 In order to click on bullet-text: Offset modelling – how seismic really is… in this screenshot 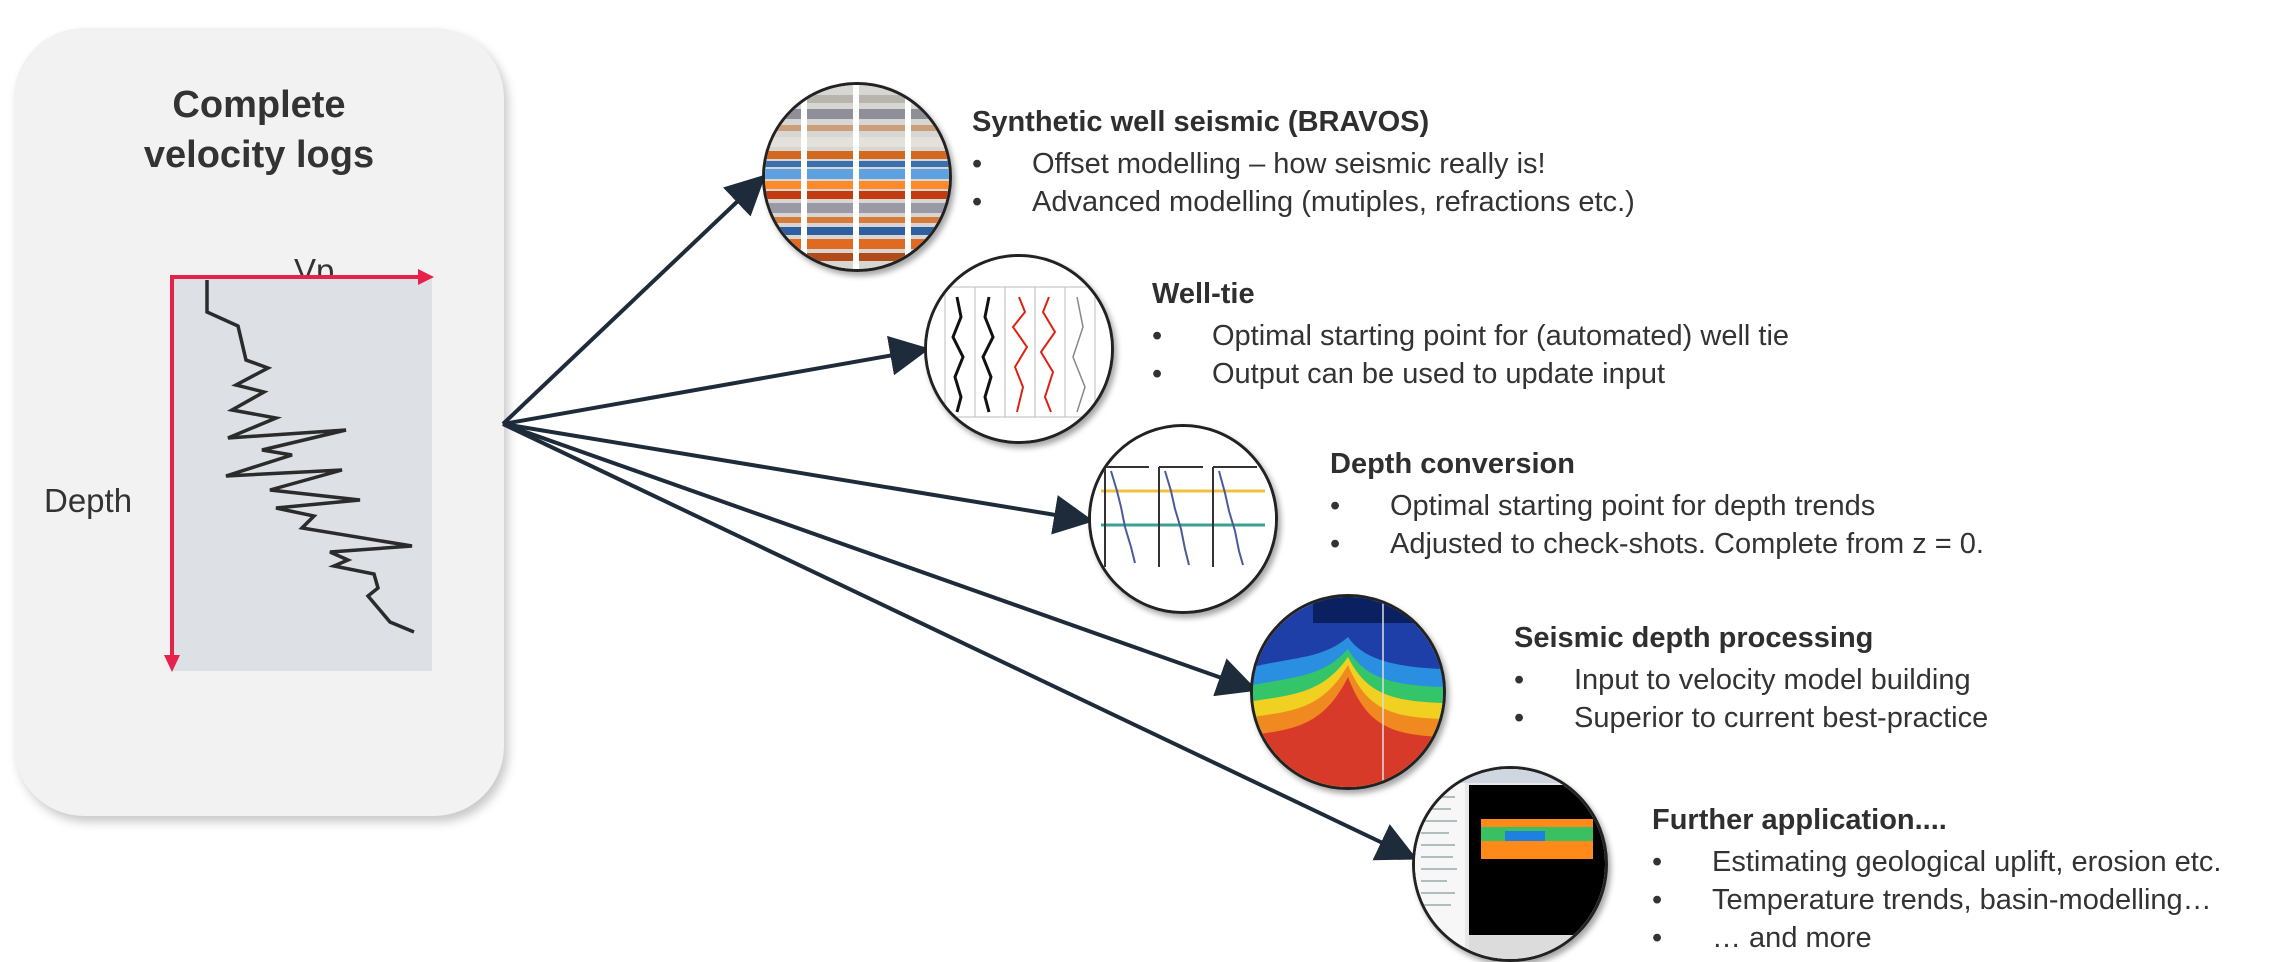, I will do `click(1289, 164)`.